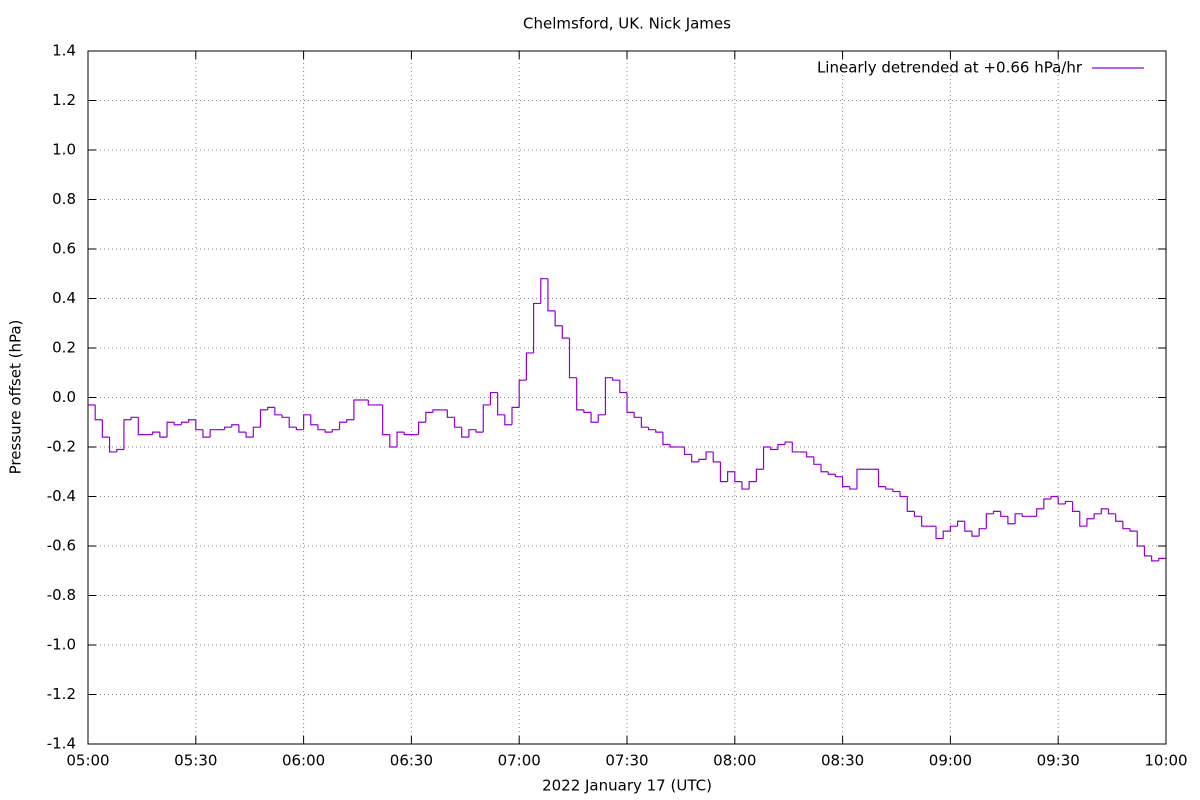 The image size is (1200, 800). What do you see at coordinates (626, 761) in the screenshot?
I see `x-tick-label: 07:30` at bounding box center [626, 761].